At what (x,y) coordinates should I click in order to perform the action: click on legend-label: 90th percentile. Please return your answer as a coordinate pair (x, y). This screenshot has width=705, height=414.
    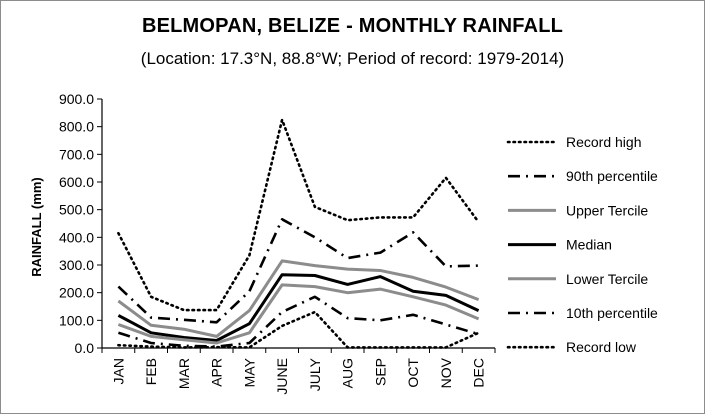
    Looking at the image, I should click on (612, 176).